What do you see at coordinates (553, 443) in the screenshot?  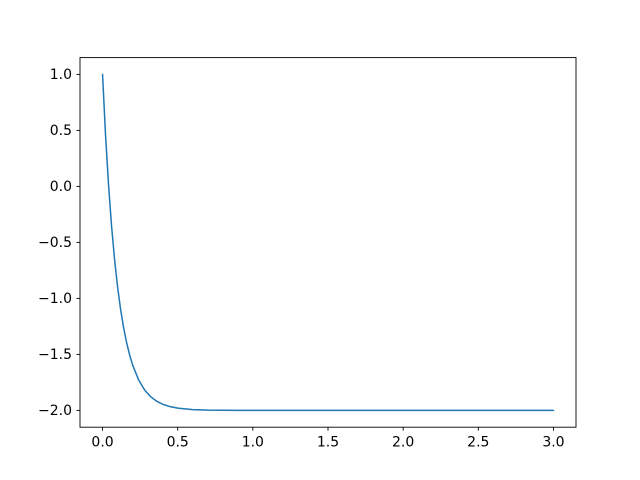 I see `x-tick-label: 3.0` at bounding box center [553, 443].